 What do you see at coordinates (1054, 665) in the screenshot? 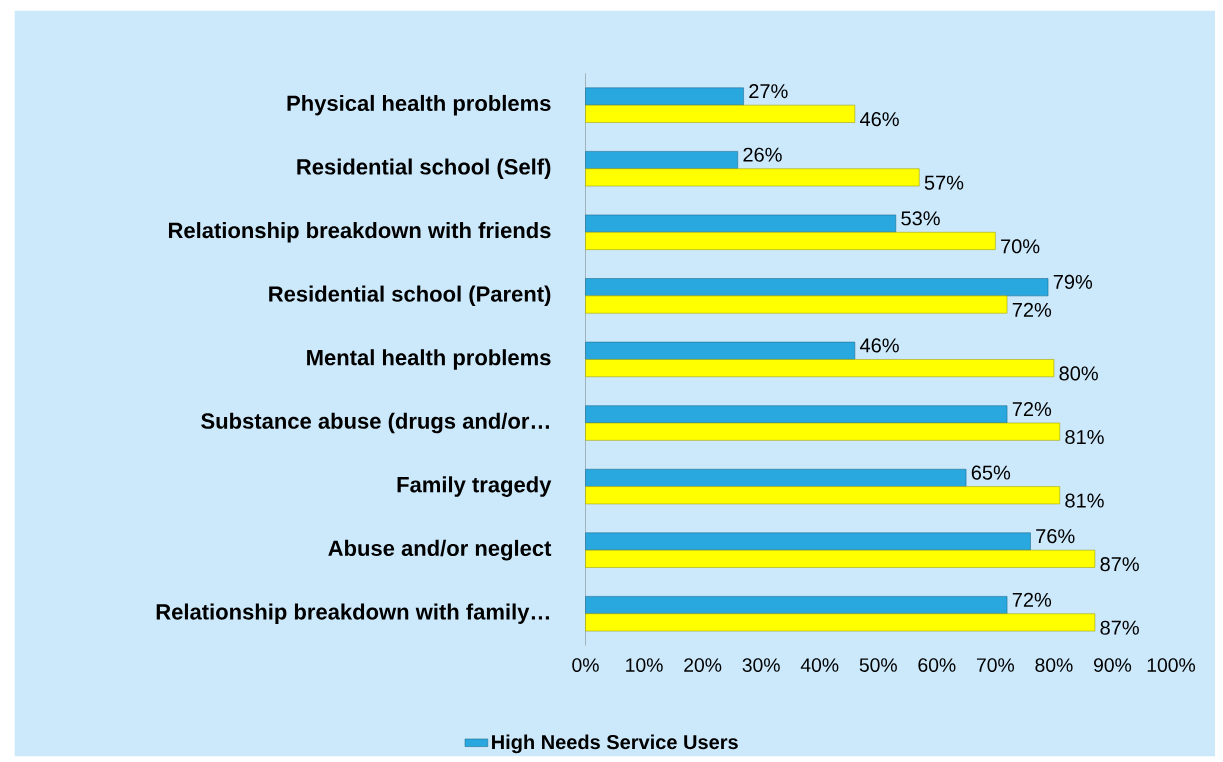
I see `x-tick-label: 80%` at bounding box center [1054, 665].